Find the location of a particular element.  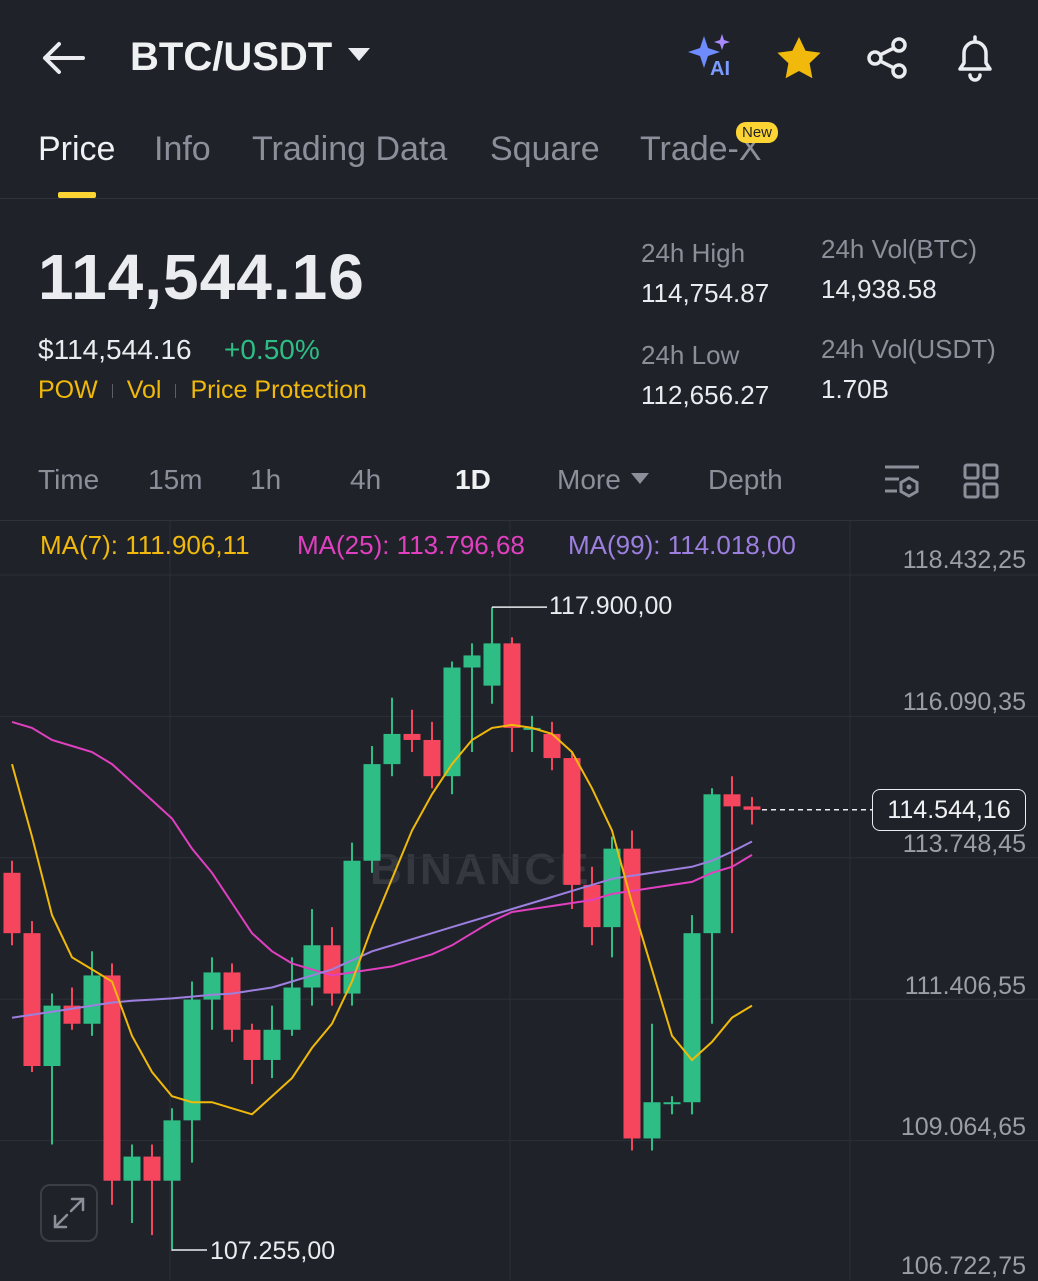

y-tick: 118.432,25 is located at coordinates (964, 560).